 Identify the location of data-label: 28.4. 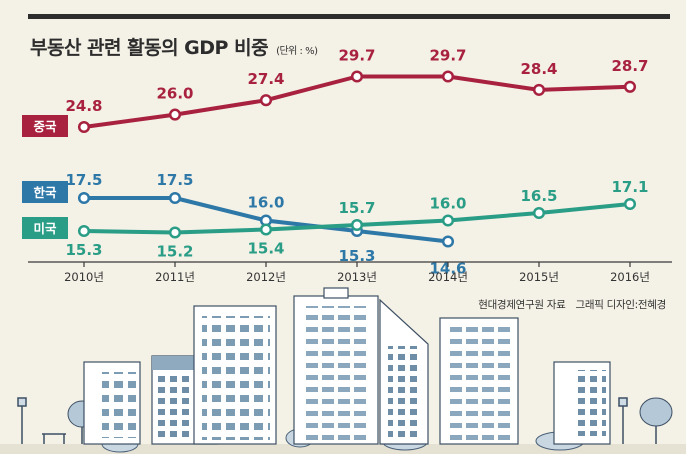
(538, 69).